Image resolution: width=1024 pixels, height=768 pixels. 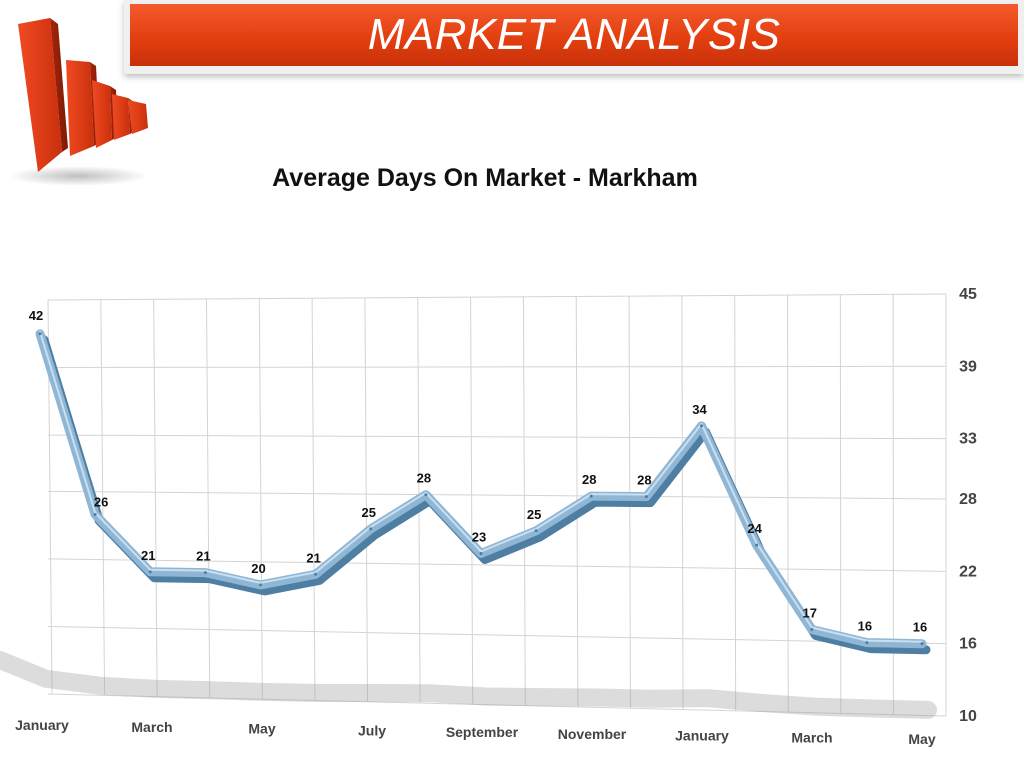 What do you see at coordinates (482, 732) in the screenshot?
I see `x-tick-label: September` at bounding box center [482, 732].